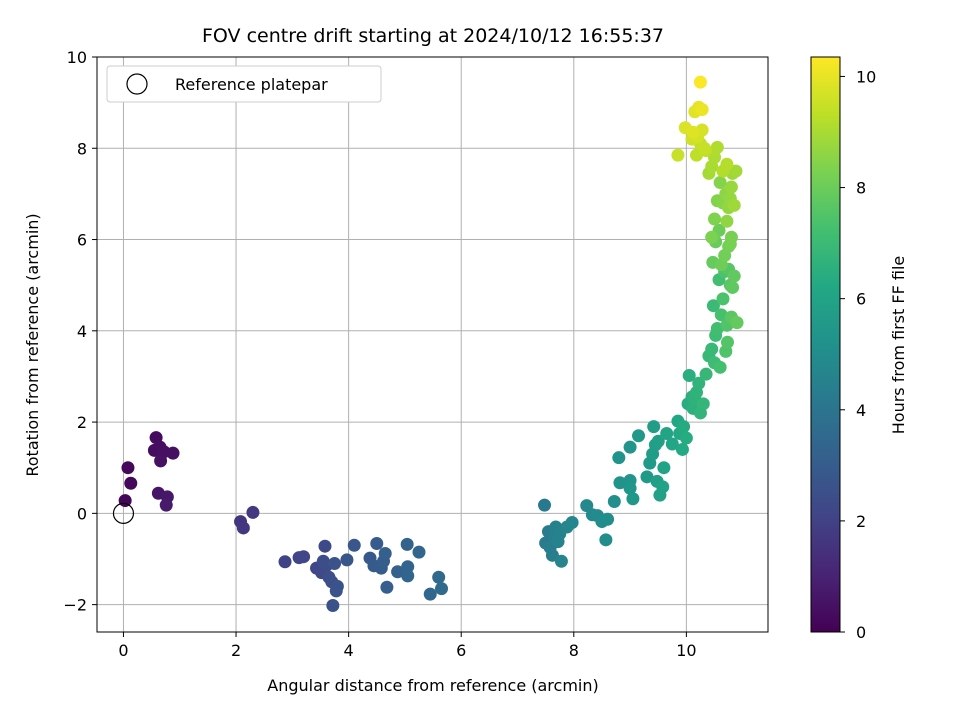  Describe the element at coordinates (82, 422) in the screenshot. I see `y-tick-label: 2` at that location.